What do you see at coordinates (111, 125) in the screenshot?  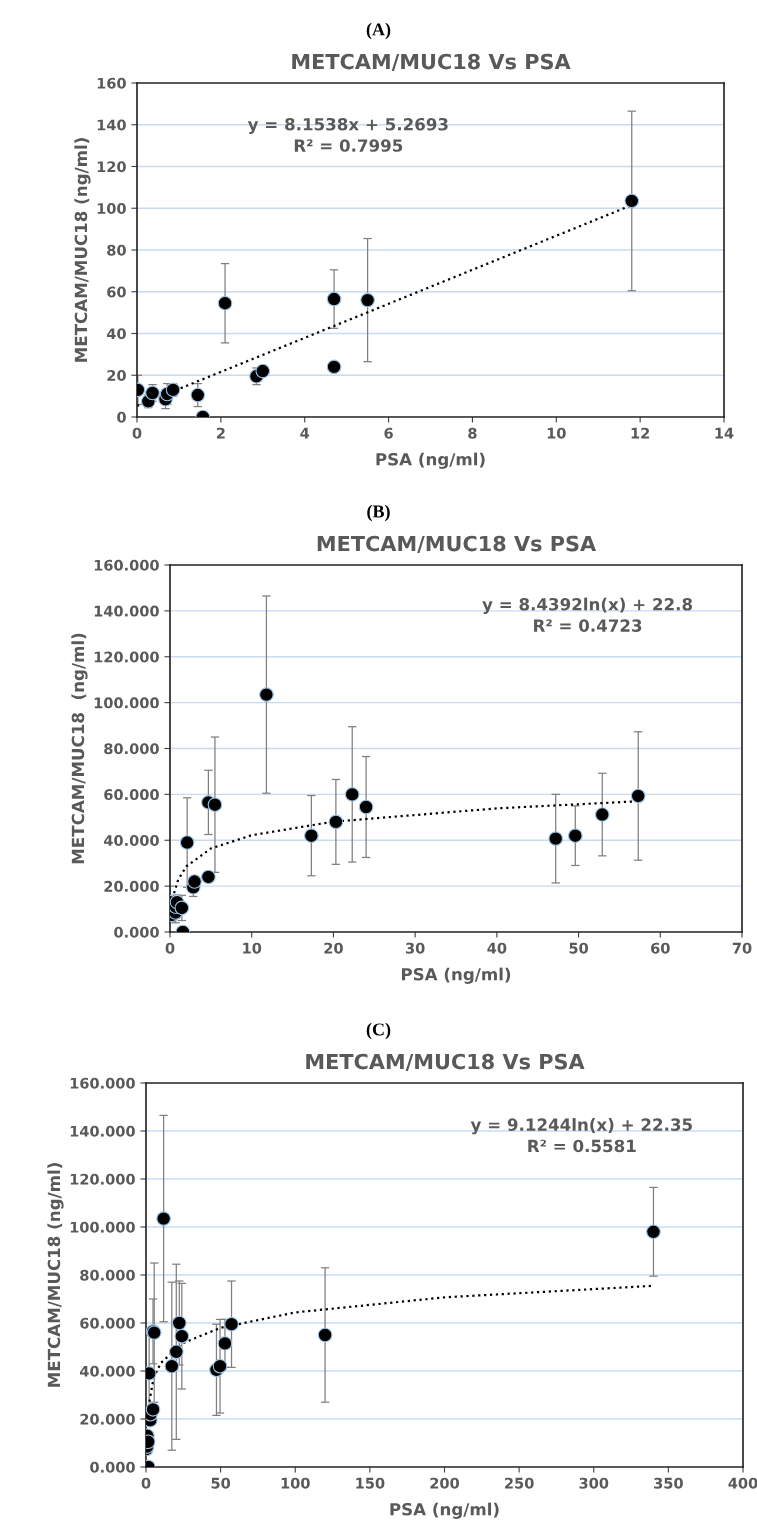 I see `y-tick-label: 140` at bounding box center [111, 125].